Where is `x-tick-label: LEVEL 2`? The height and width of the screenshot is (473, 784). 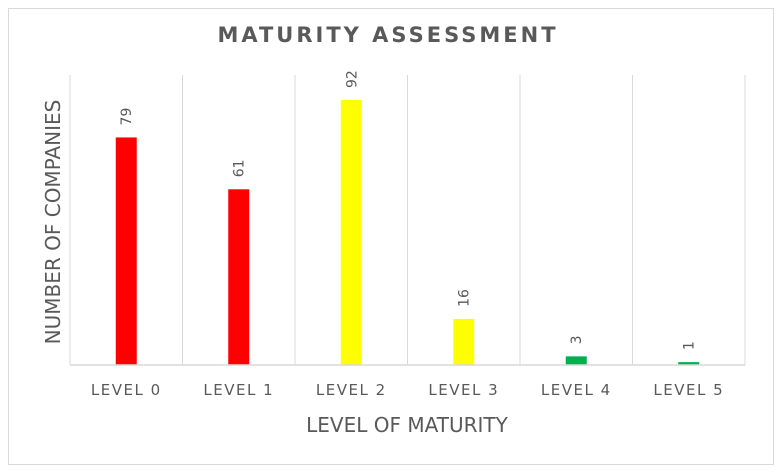
x-tick-label: LEVEL 2 is located at coordinates (351, 390).